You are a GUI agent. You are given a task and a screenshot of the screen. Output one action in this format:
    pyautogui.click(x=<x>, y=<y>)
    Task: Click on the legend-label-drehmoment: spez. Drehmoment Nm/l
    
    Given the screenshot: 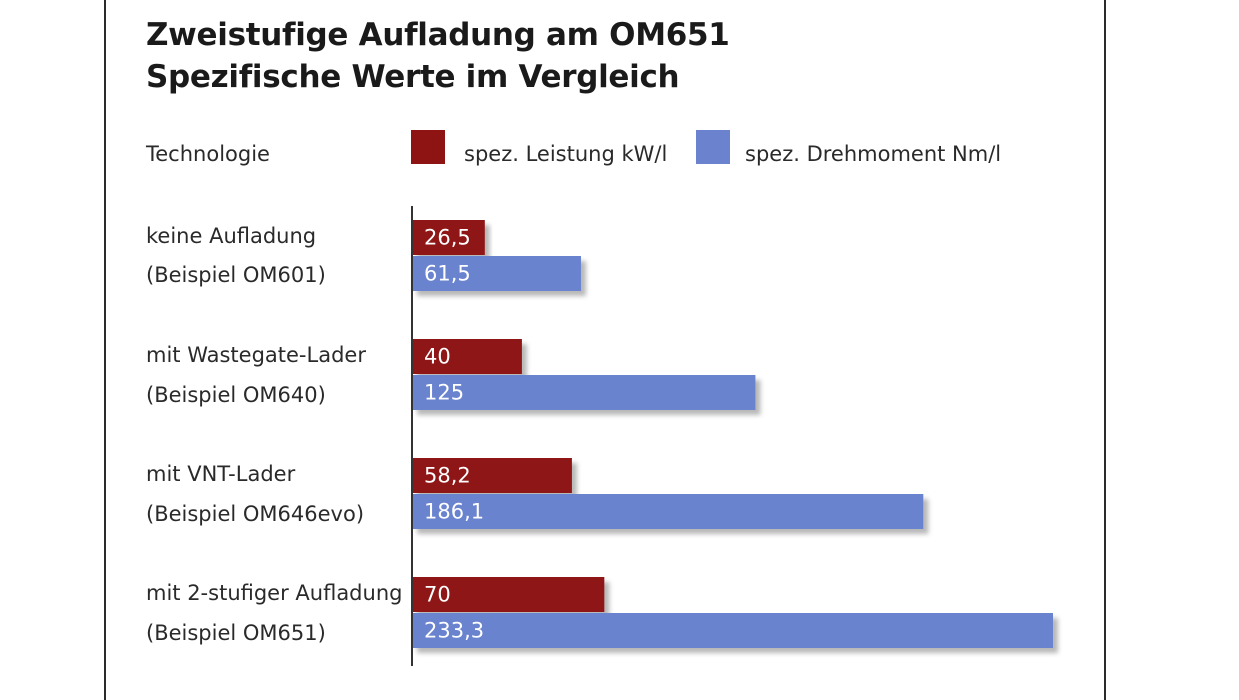 What is the action you would take?
    pyautogui.click(x=873, y=154)
    